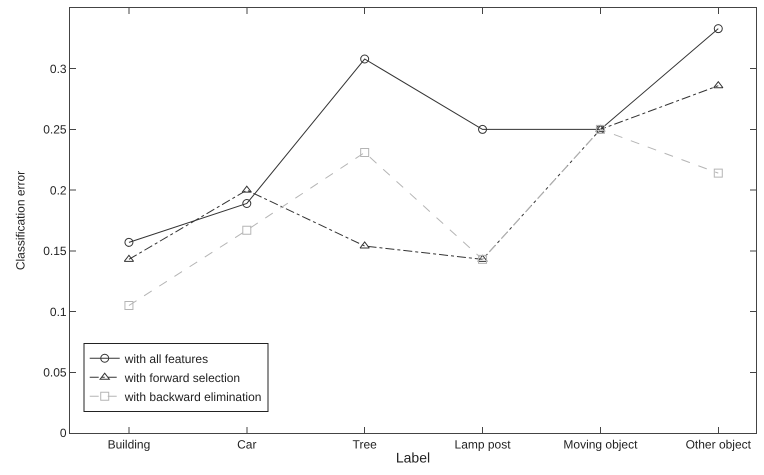 This screenshot has width=764, height=475. Describe the element at coordinates (365, 444) in the screenshot. I see `x-tick-label: Tree` at that location.